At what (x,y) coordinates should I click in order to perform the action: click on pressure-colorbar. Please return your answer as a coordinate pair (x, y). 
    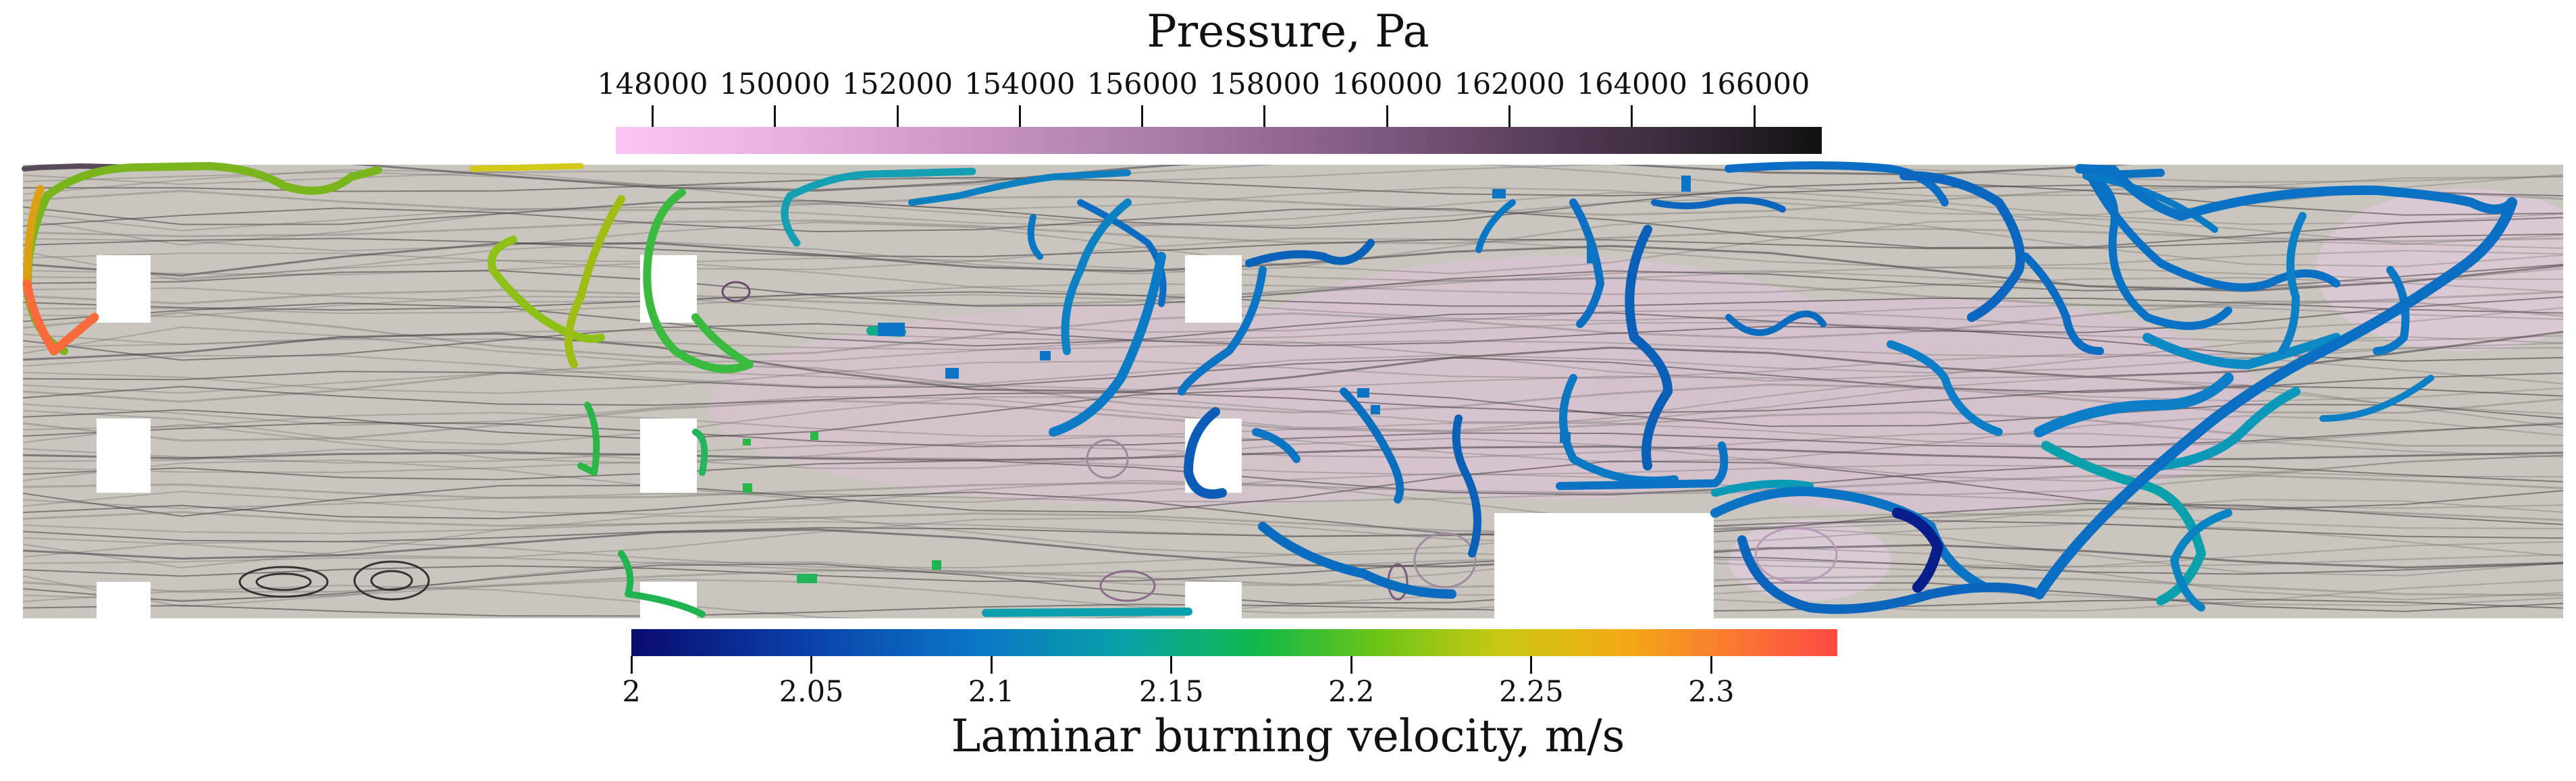
    Looking at the image, I should click on (1219, 140).